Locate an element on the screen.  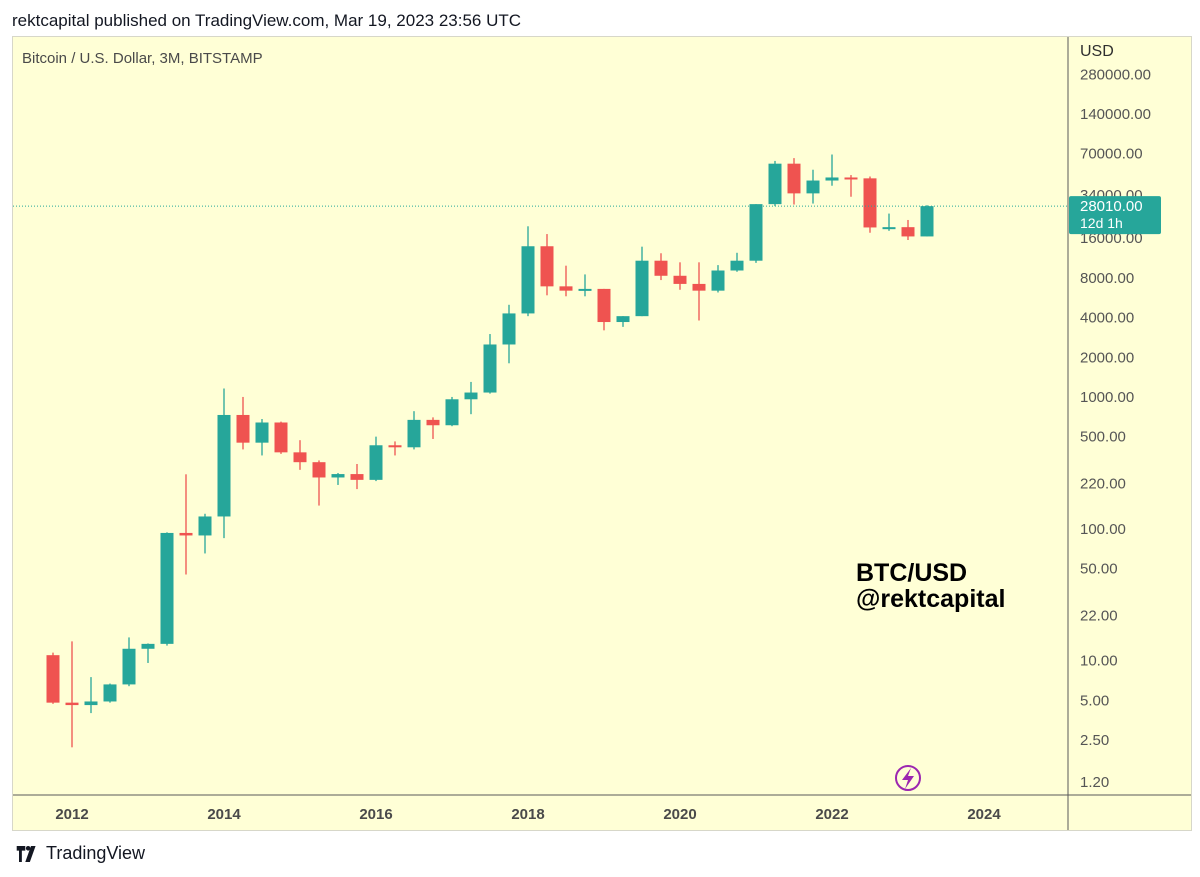
y-tick-label: 140000.00 is located at coordinates (1115, 114).